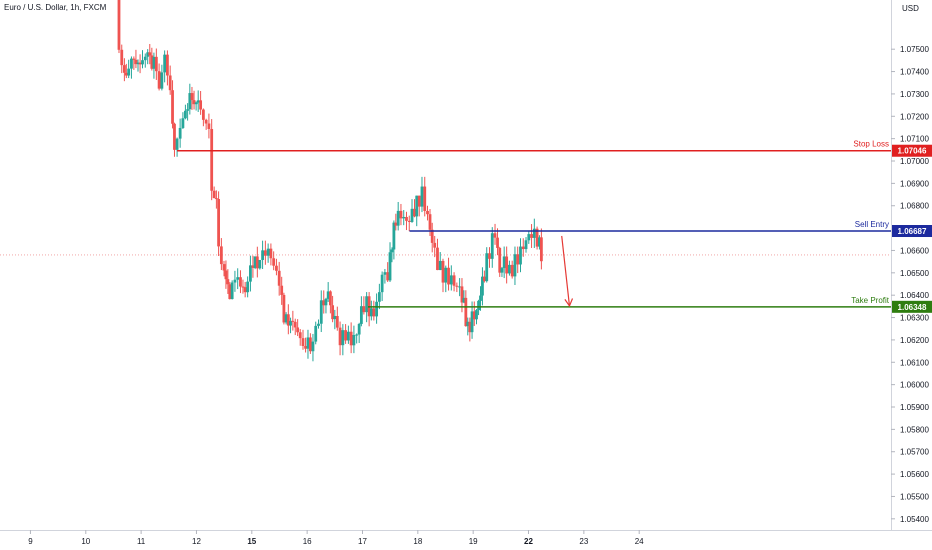  I want to click on arrow-shaft, so click(566, 270).